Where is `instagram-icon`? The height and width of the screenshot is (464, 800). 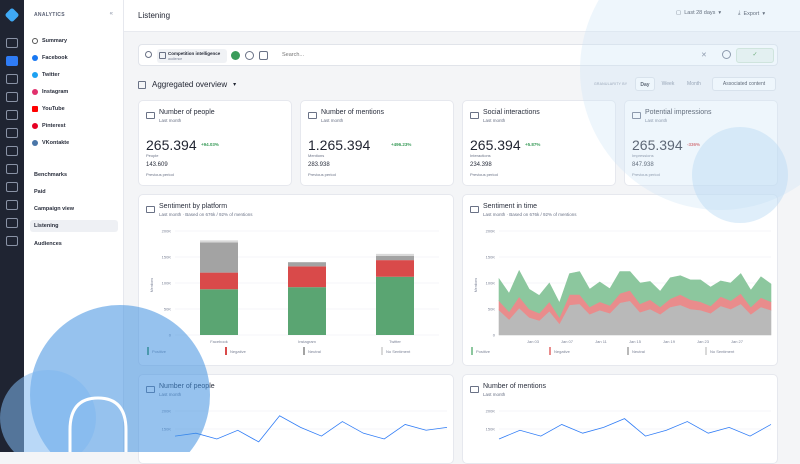
instagram-icon is located at coordinates (35, 92).